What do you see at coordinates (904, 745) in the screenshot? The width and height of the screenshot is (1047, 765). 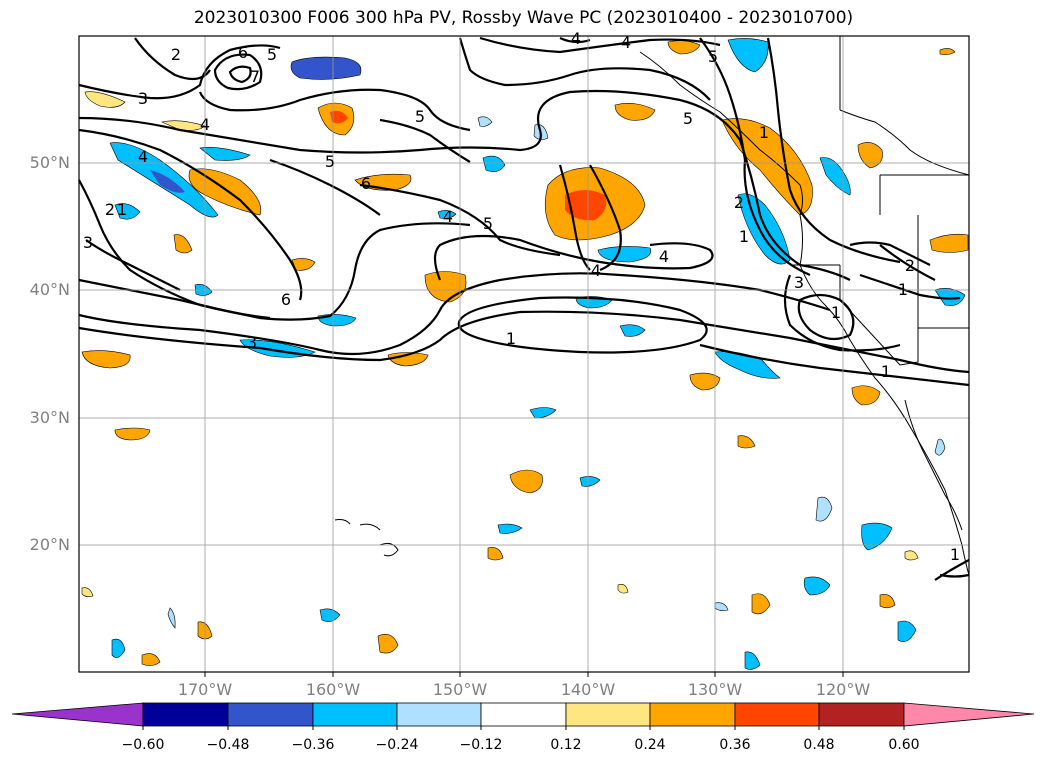 I see `colorbar-tick-label: 0.60` at bounding box center [904, 745].